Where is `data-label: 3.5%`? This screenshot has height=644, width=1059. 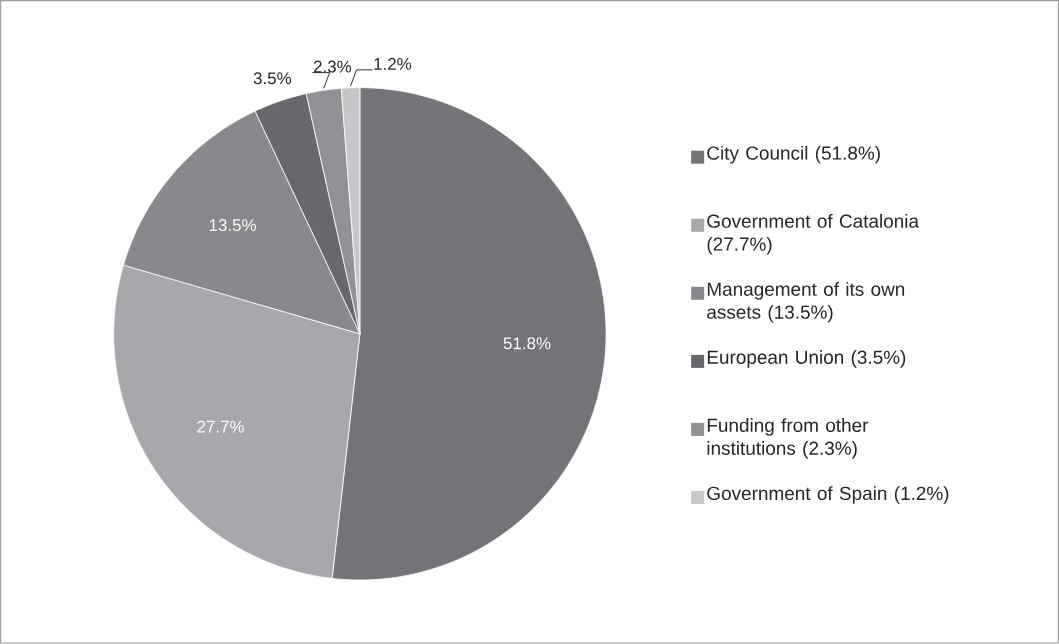
data-label: 3.5% is located at coordinates (272, 78).